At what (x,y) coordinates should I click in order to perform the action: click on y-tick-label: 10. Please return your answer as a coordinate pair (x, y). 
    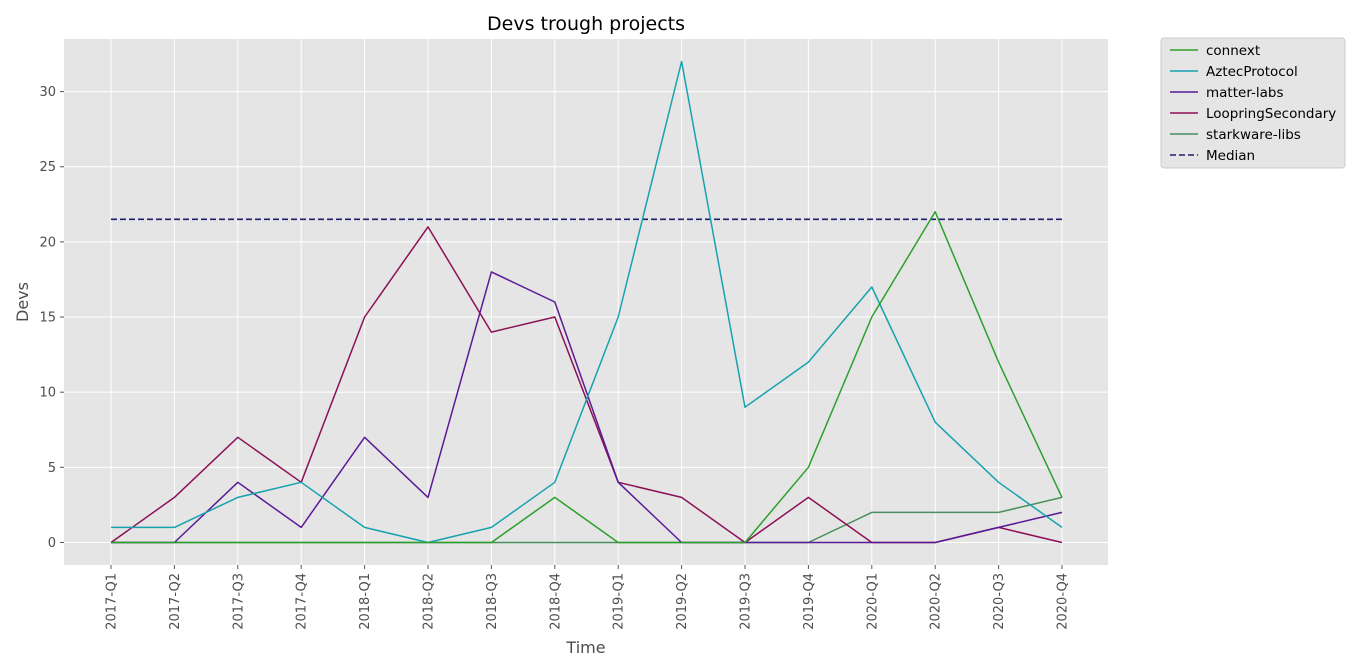
    Looking at the image, I should click on (47, 393).